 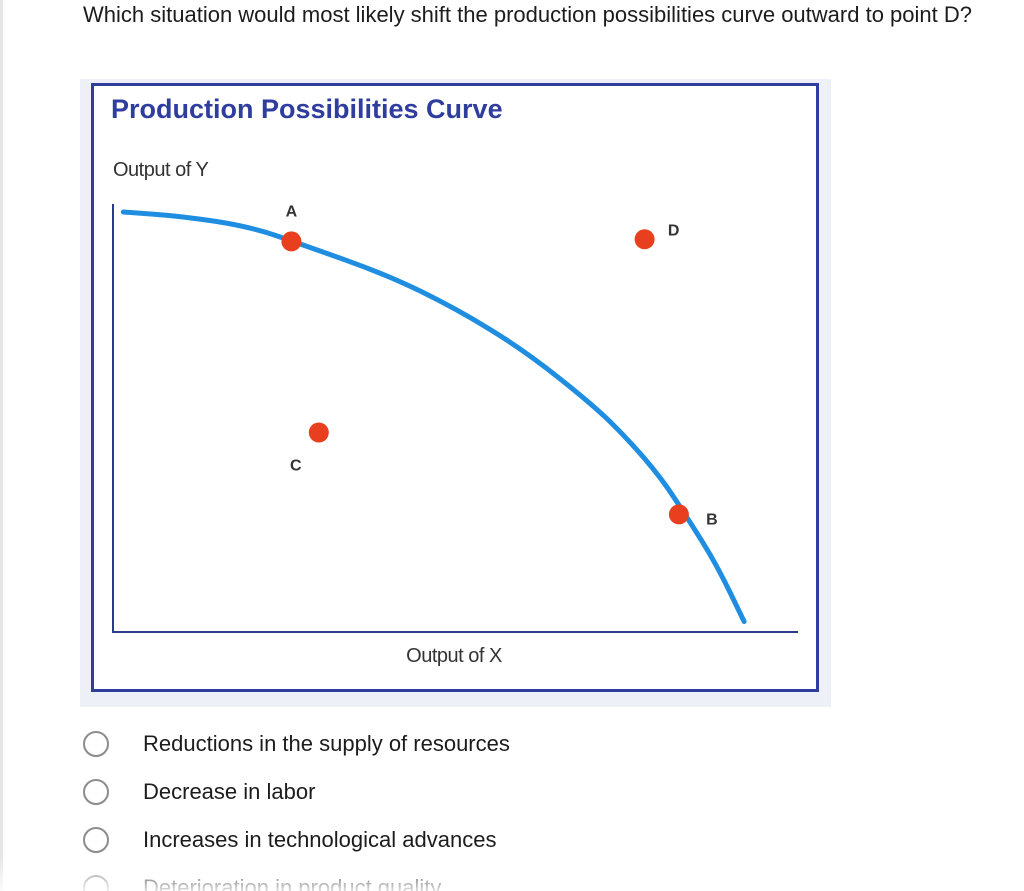 I want to click on point-c-label: C, so click(x=296, y=466).